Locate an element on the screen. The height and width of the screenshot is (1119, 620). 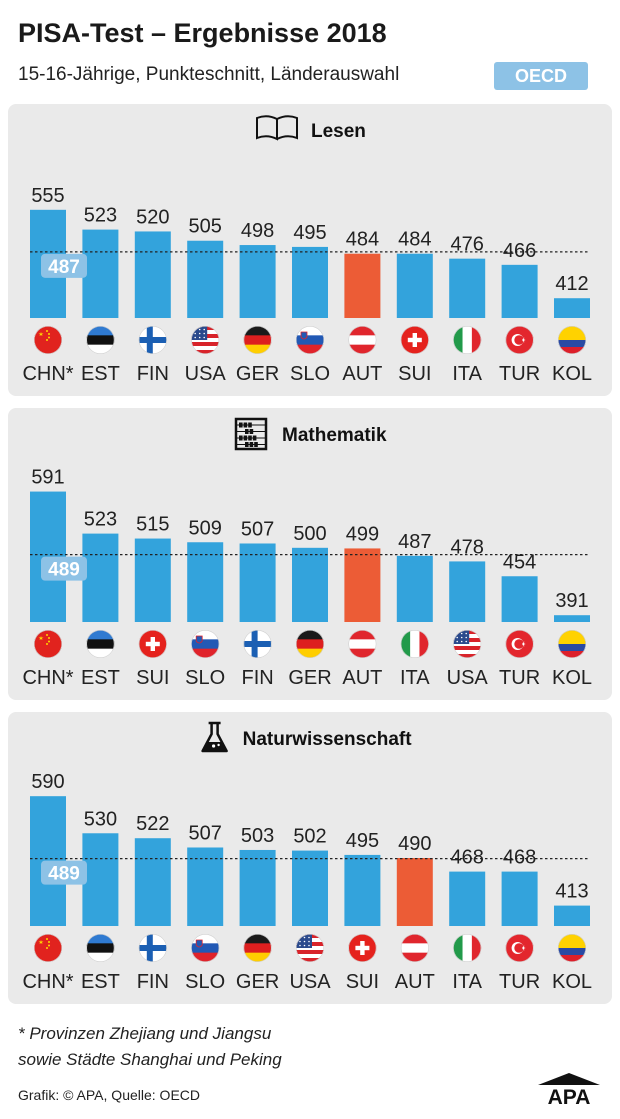
value-label-sui: 495 is located at coordinates (362, 841).